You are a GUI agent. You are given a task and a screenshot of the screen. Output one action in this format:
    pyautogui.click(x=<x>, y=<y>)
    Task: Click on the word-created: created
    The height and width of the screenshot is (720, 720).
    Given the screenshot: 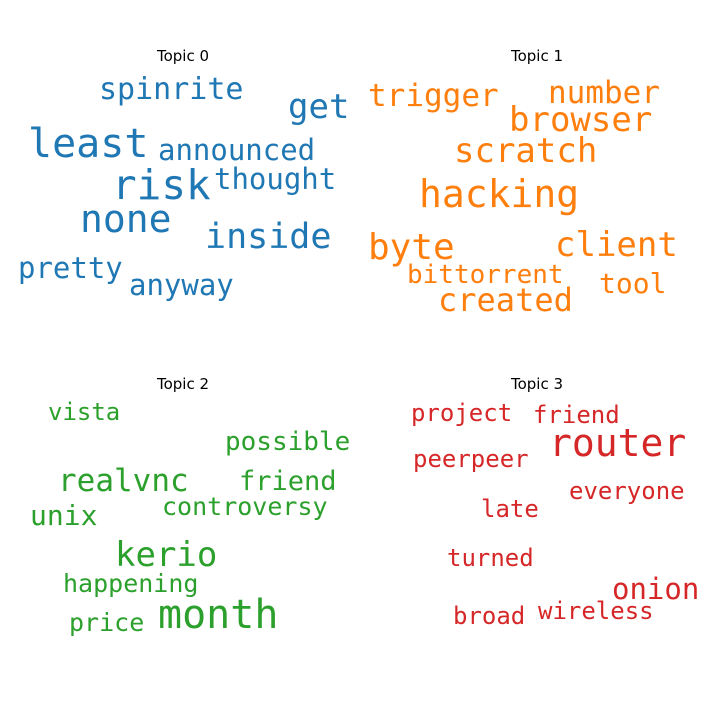 What is the action you would take?
    pyautogui.click(x=505, y=300)
    